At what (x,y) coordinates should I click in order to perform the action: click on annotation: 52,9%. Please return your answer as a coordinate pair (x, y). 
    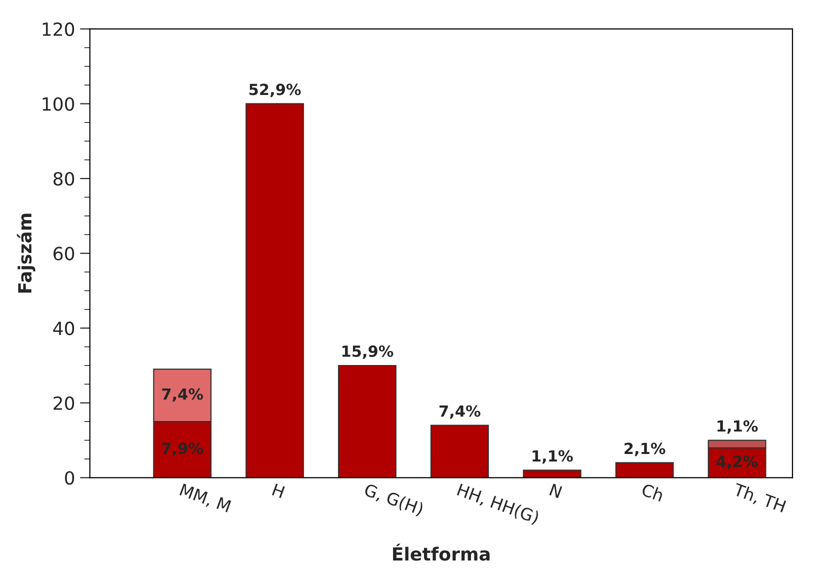
    Looking at the image, I should click on (275, 91).